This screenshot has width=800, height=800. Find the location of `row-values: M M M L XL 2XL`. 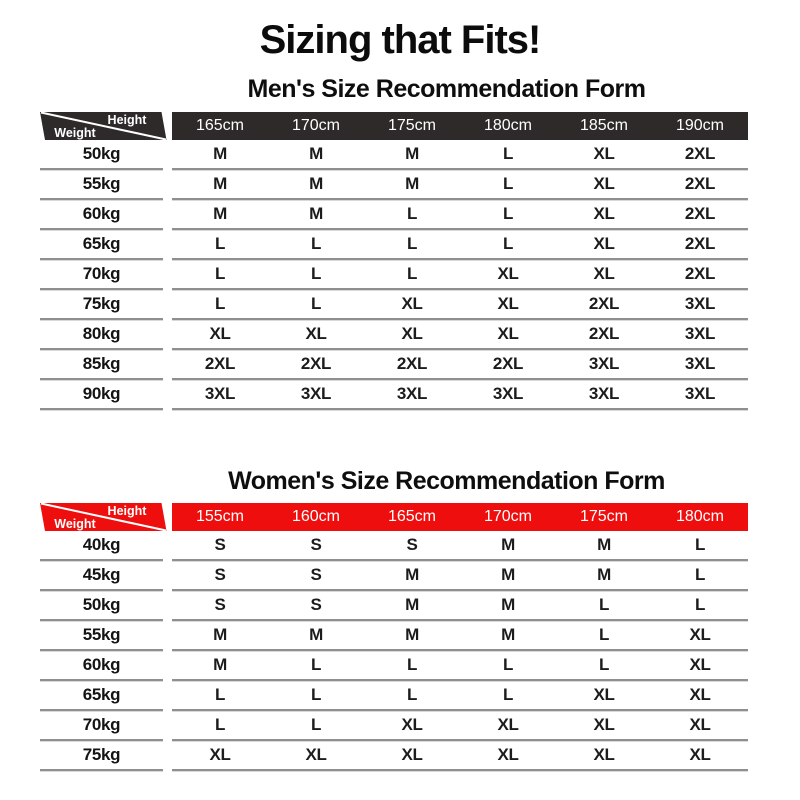

row-values: M M M L XL 2XL is located at coordinates (460, 185).